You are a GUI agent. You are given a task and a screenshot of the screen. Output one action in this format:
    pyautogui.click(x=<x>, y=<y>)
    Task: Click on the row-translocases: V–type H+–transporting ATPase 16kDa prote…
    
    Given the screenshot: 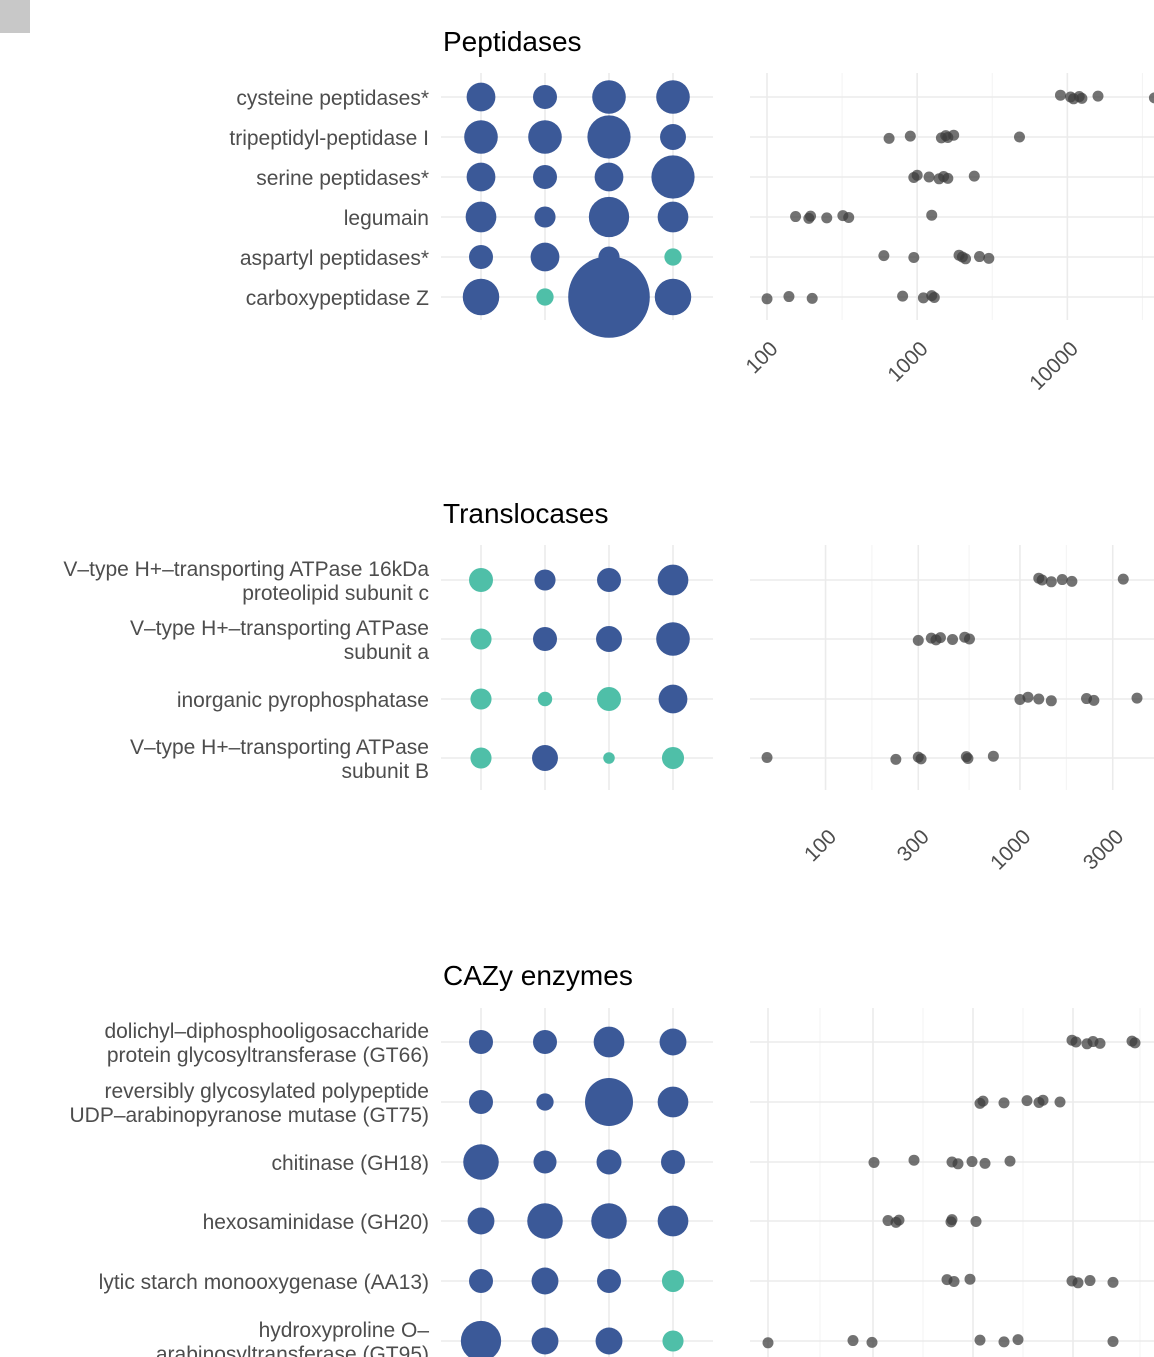 What is the action you would take?
    pyautogui.click(x=596, y=581)
    